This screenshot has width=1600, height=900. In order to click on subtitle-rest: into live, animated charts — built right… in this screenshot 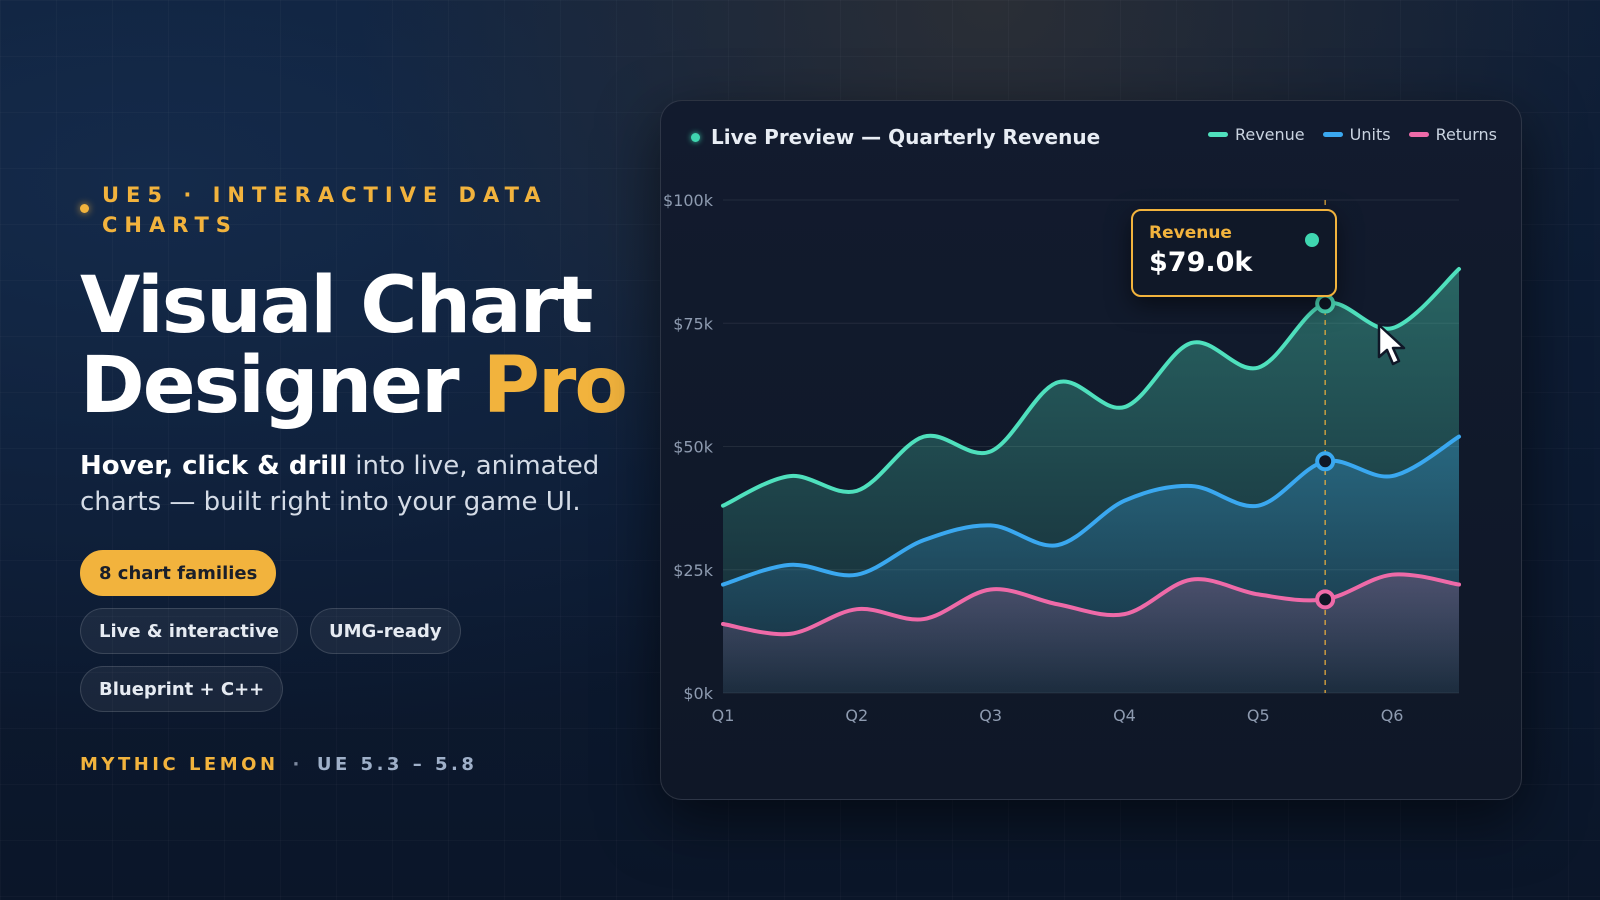, I will do `click(340, 484)`.